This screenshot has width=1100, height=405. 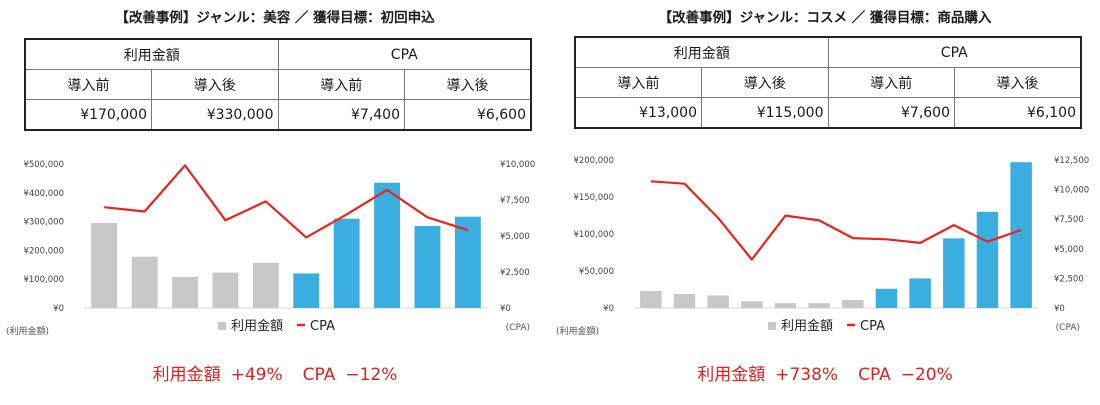 What do you see at coordinates (825, 18) in the screenshot?
I see `panel-title: 【改善事例】ジャンル：コスメ ／ 獲得目標：商品購入` at bounding box center [825, 18].